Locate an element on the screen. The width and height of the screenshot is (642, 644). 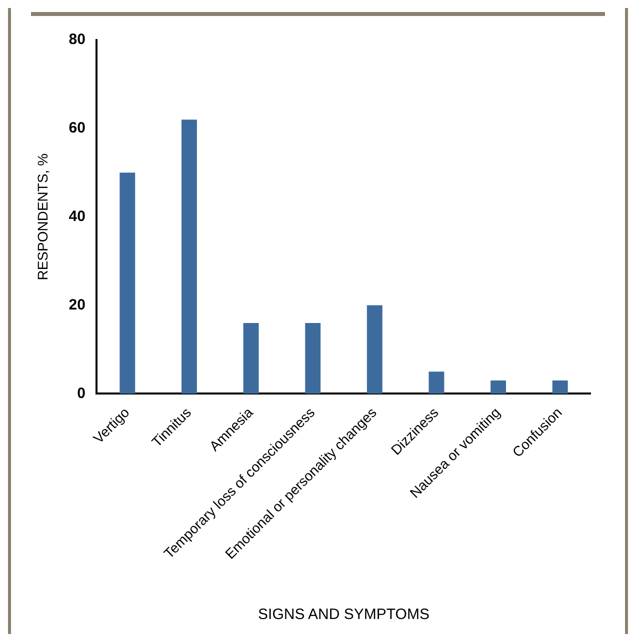
y-tick-label: 20 is located at coordinates (77, 305).